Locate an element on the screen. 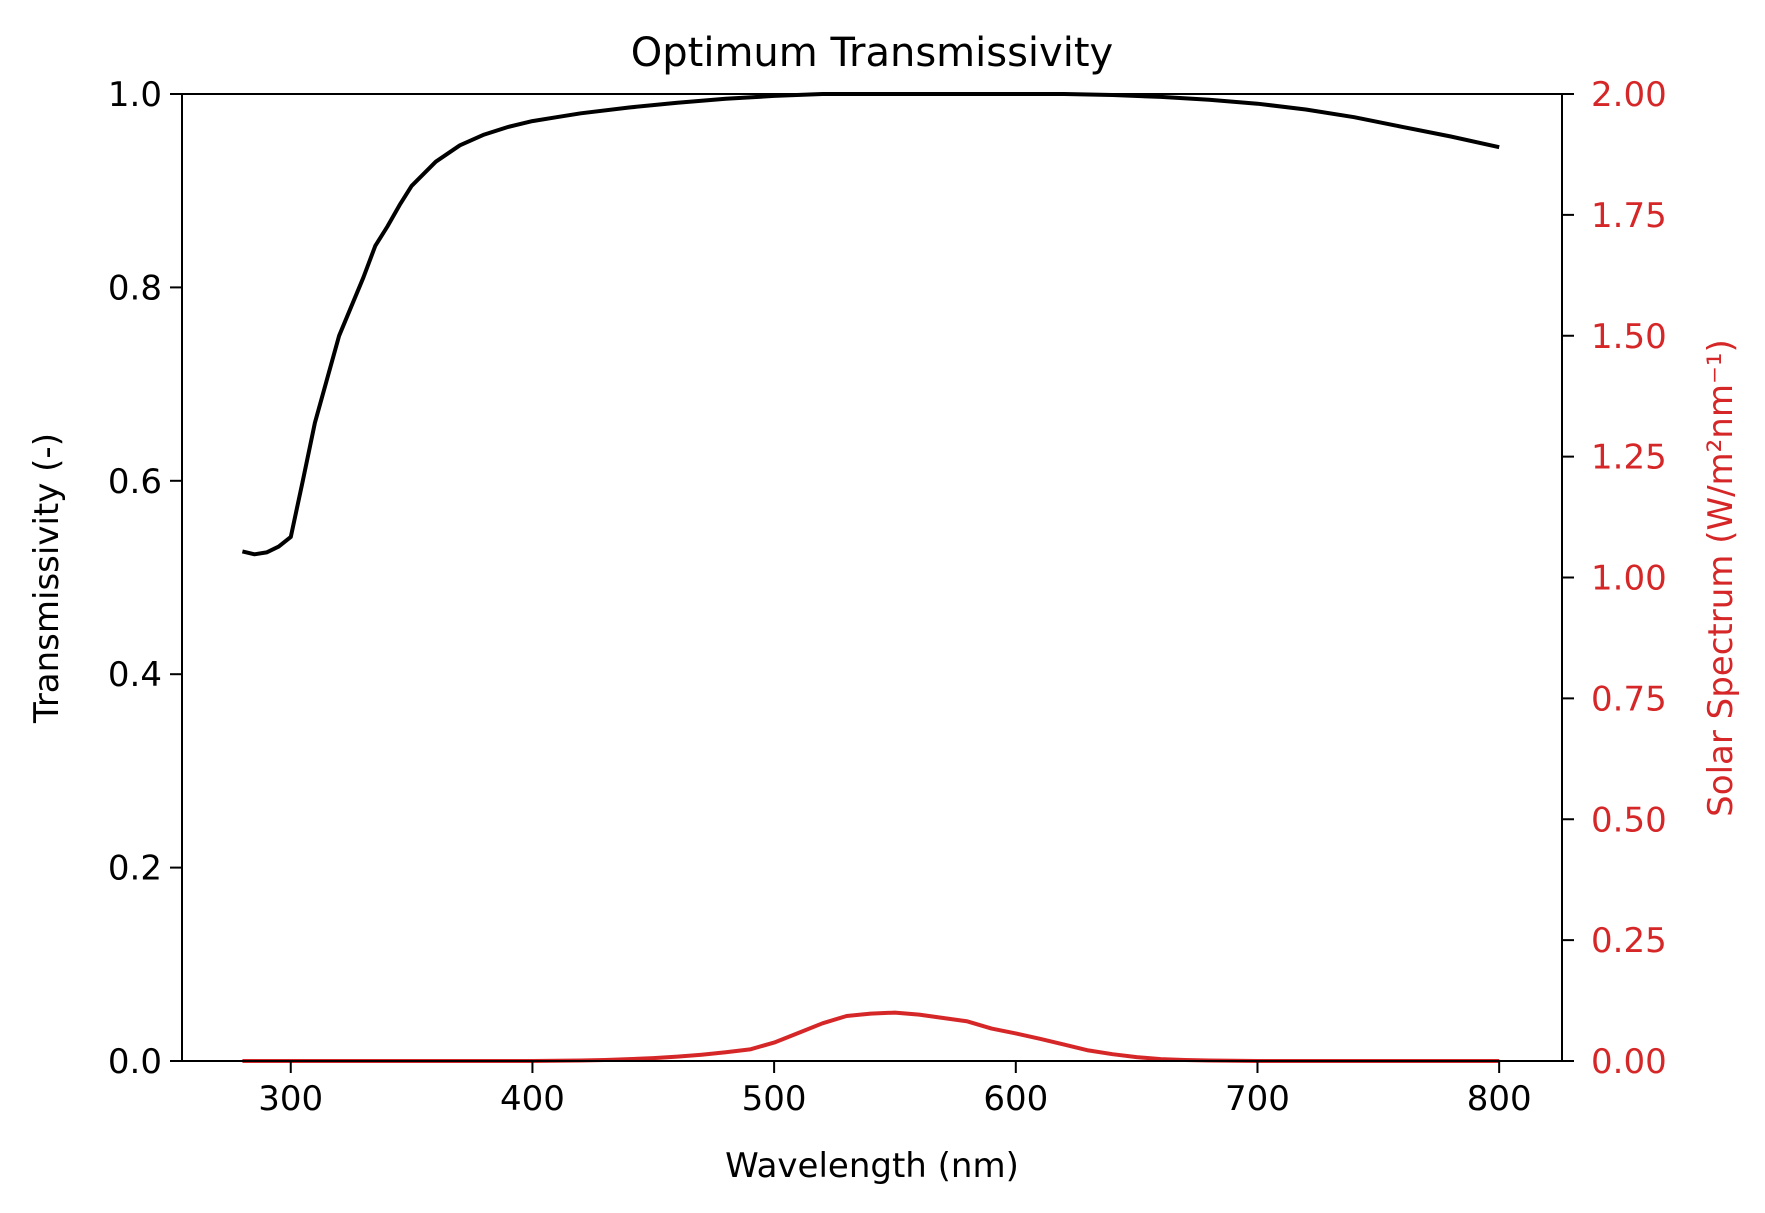  y2-axis-ticks: 0.00 0.25 0.50 0.75 1.00 1.25 1.50 1.75 2.00 is located at coordinates (1614, 578).